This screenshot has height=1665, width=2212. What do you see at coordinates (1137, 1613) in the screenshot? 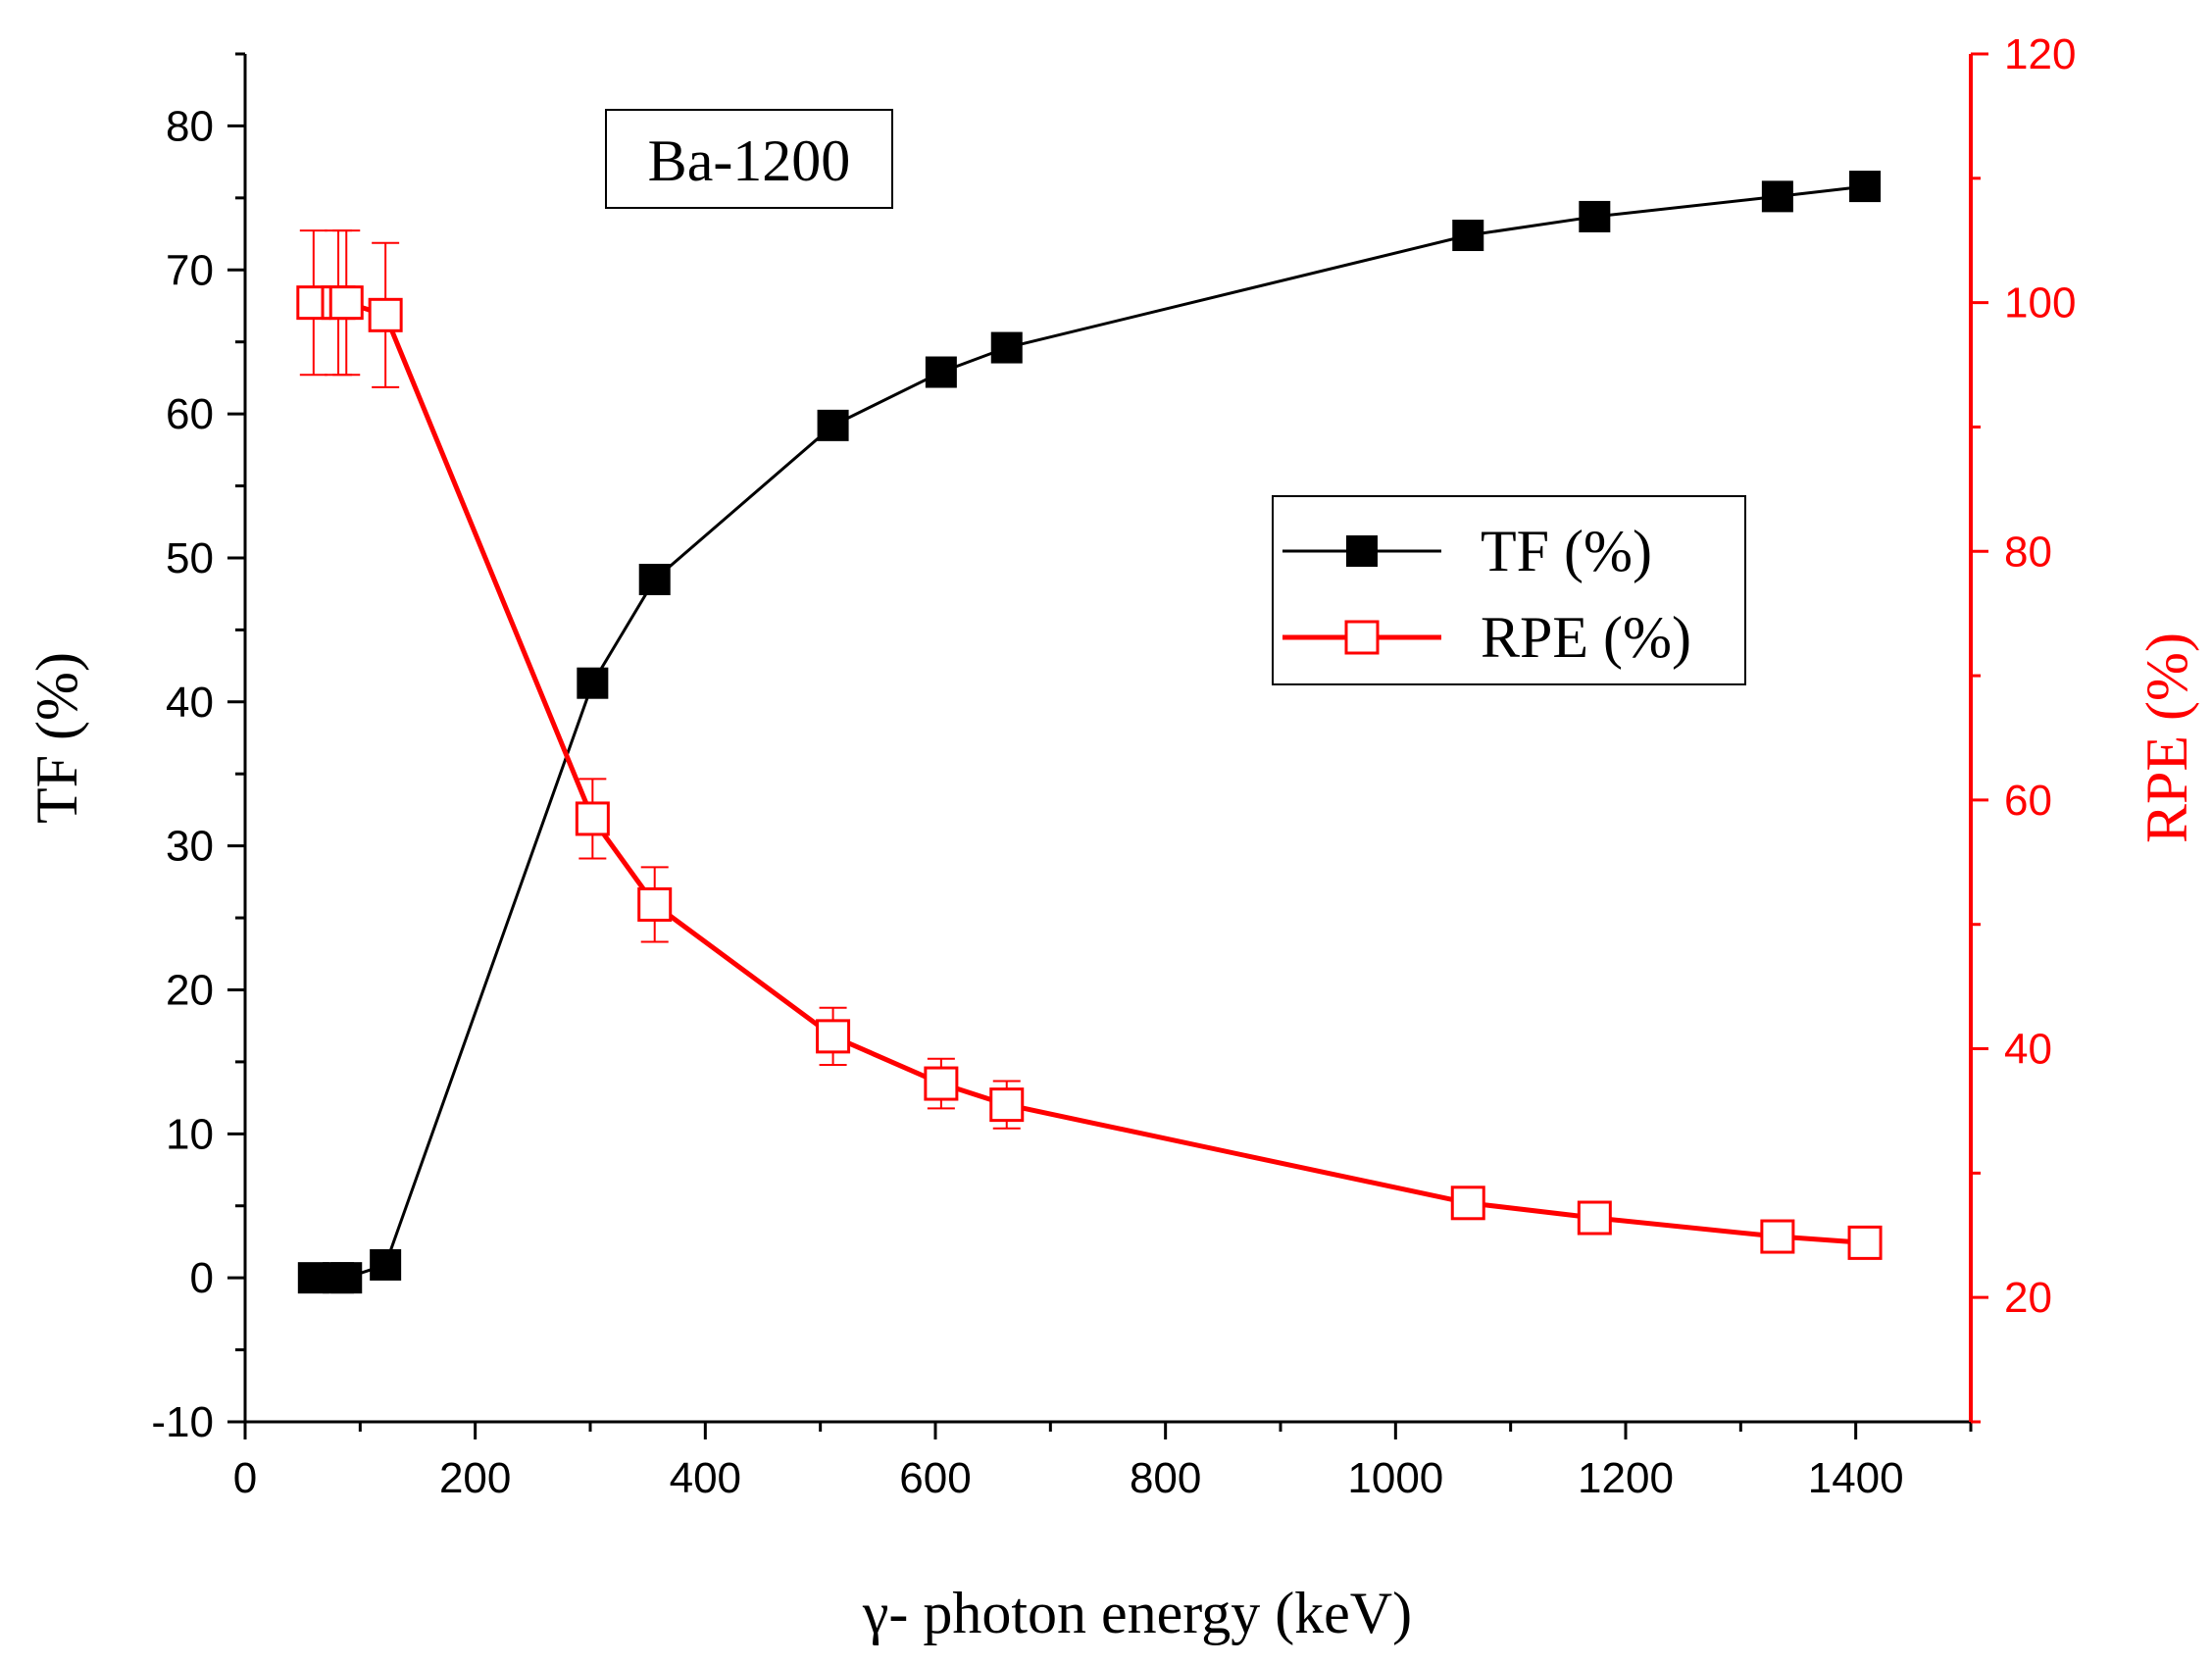
I see `x-axis-title: γ- photon energy (keV)` at bounding box center [1137, 1613].